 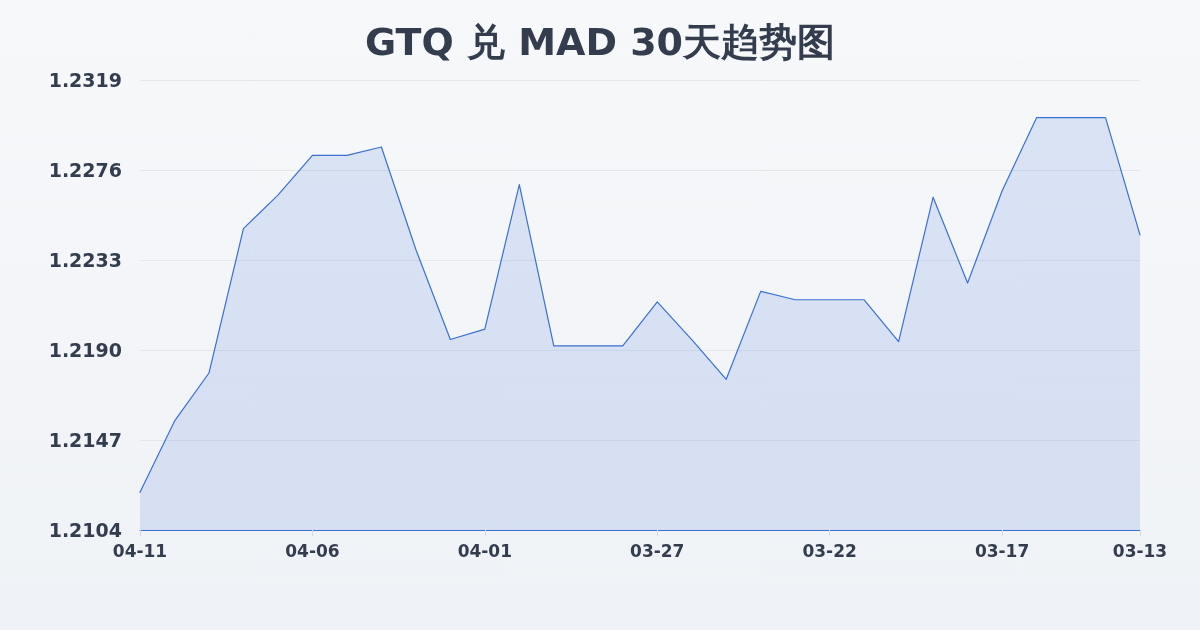 What do you see at coordinates (85, 260) in the screenshot?
I see `y-tick-label: 1.2233` at bounding box center [85, 260].